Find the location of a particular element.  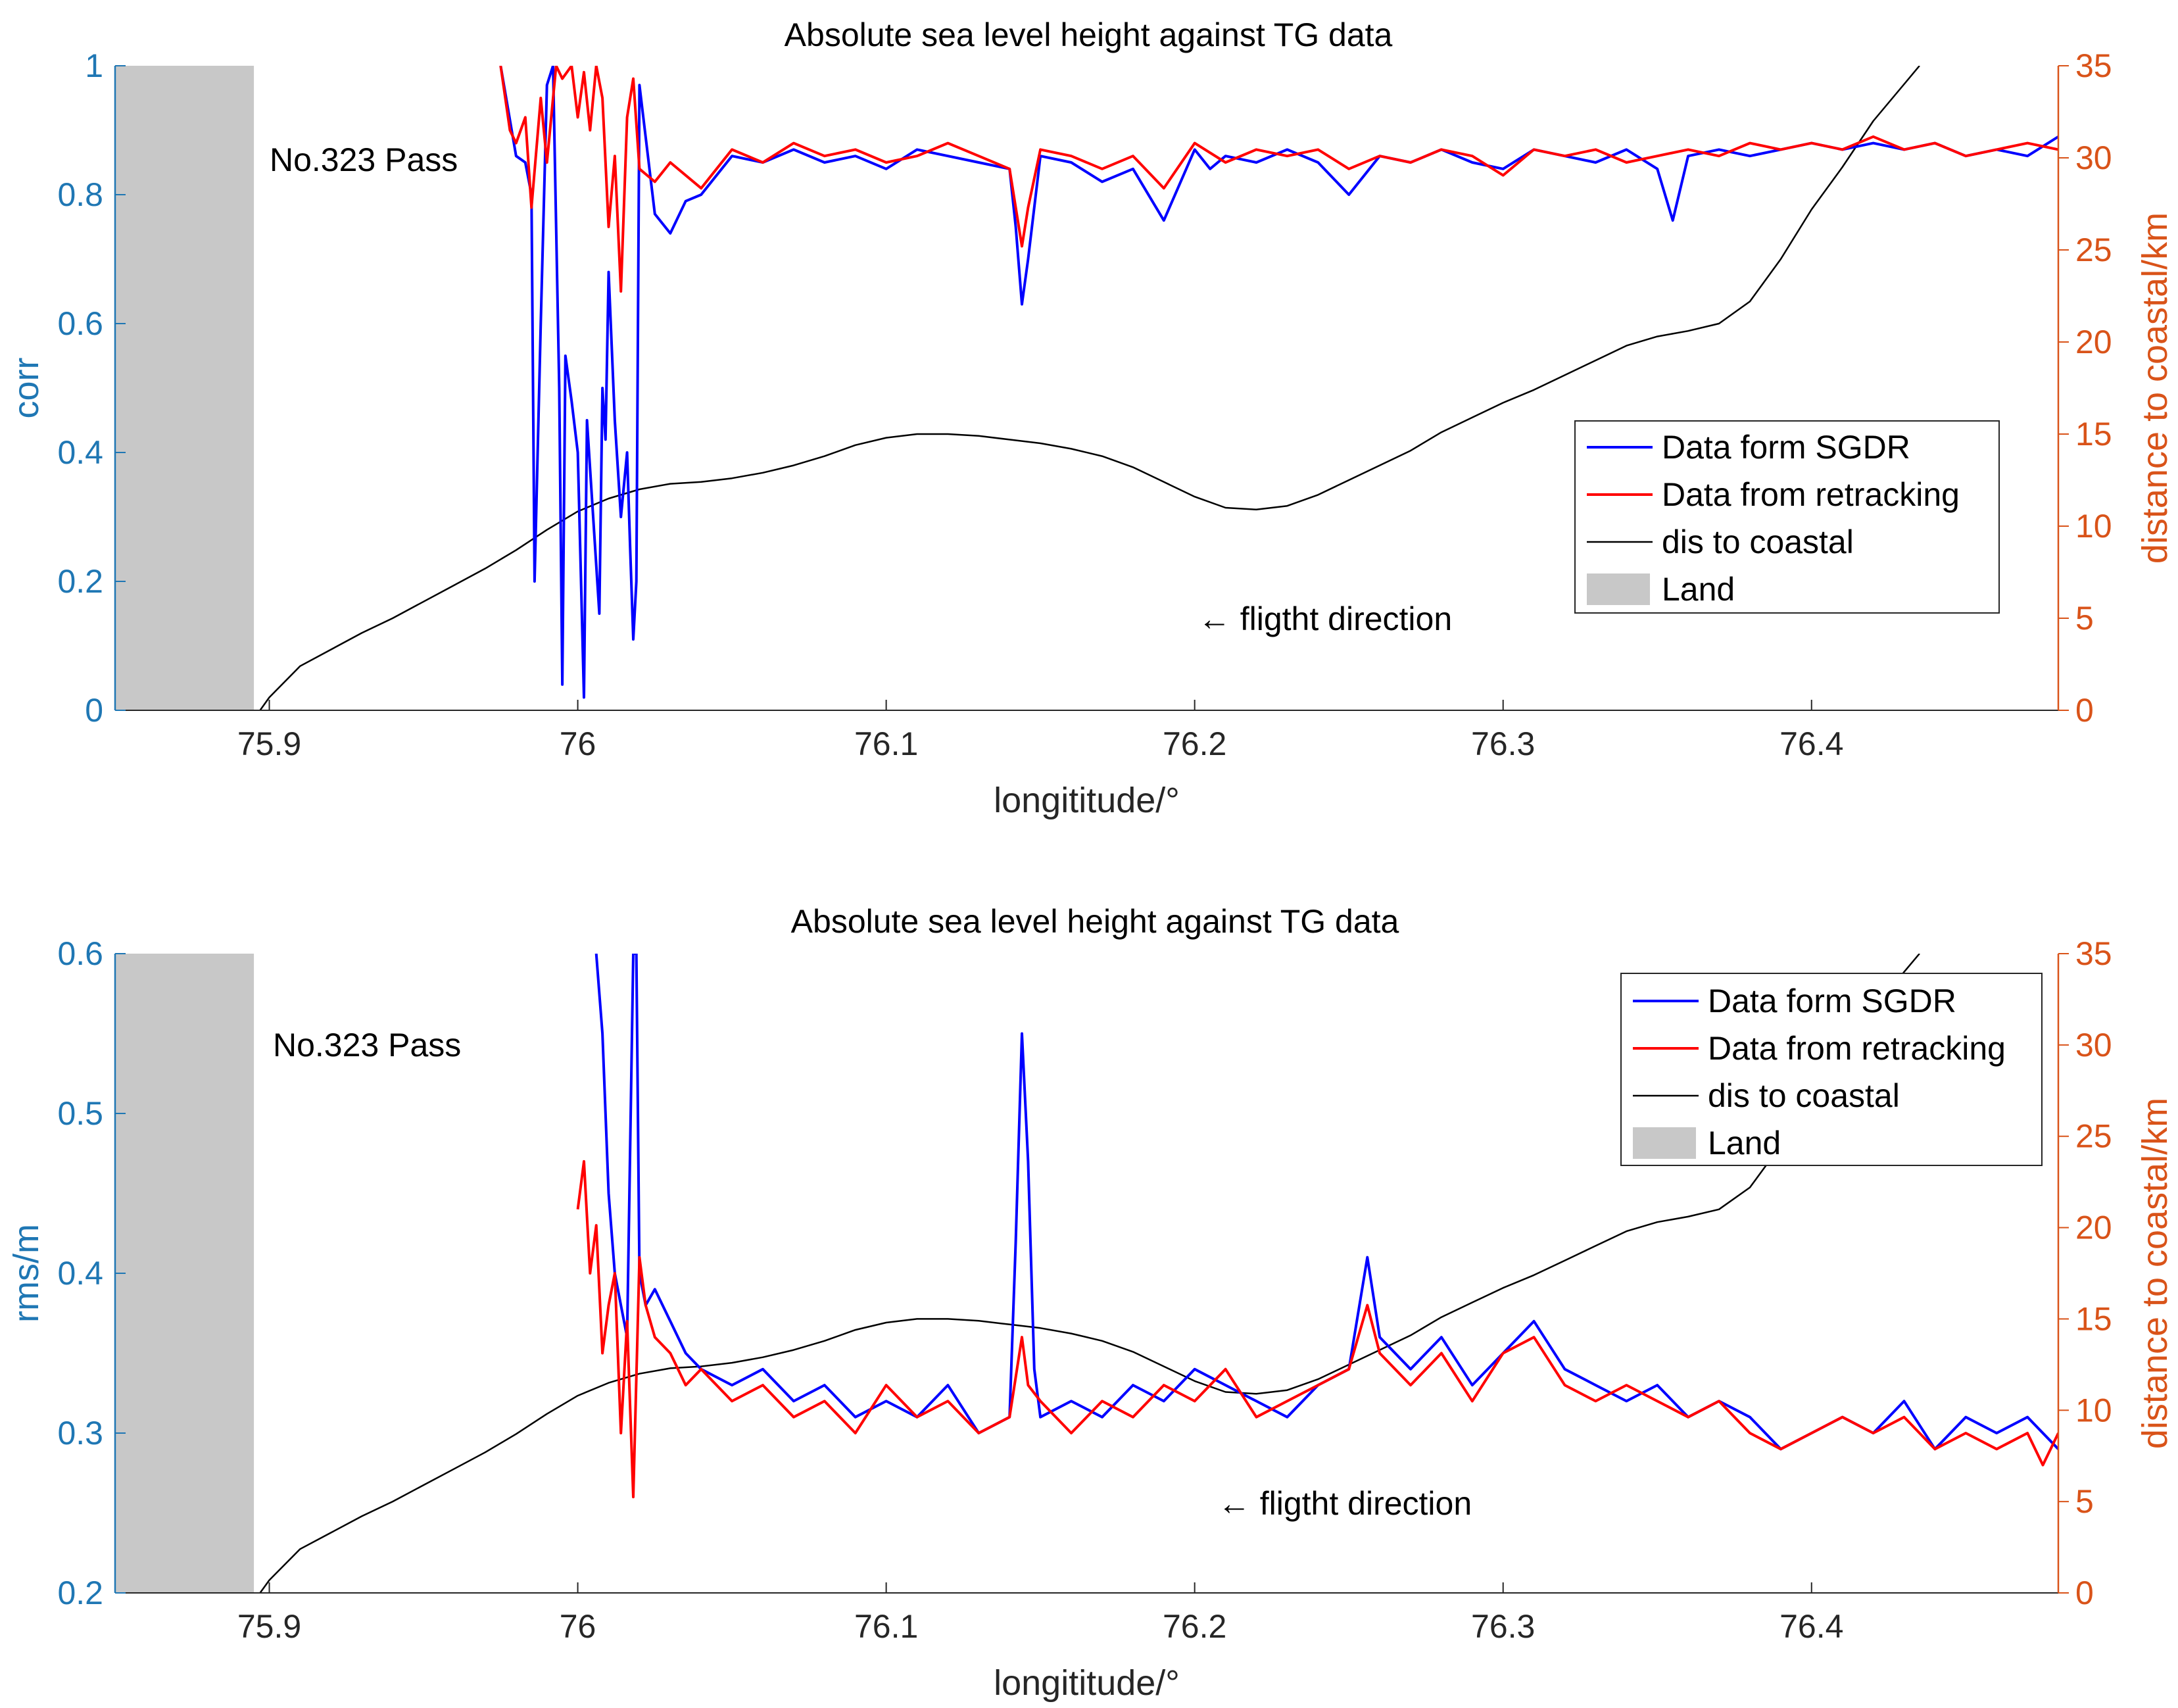

left-y-tick-label: 0 is located at coordinates (94, 710).